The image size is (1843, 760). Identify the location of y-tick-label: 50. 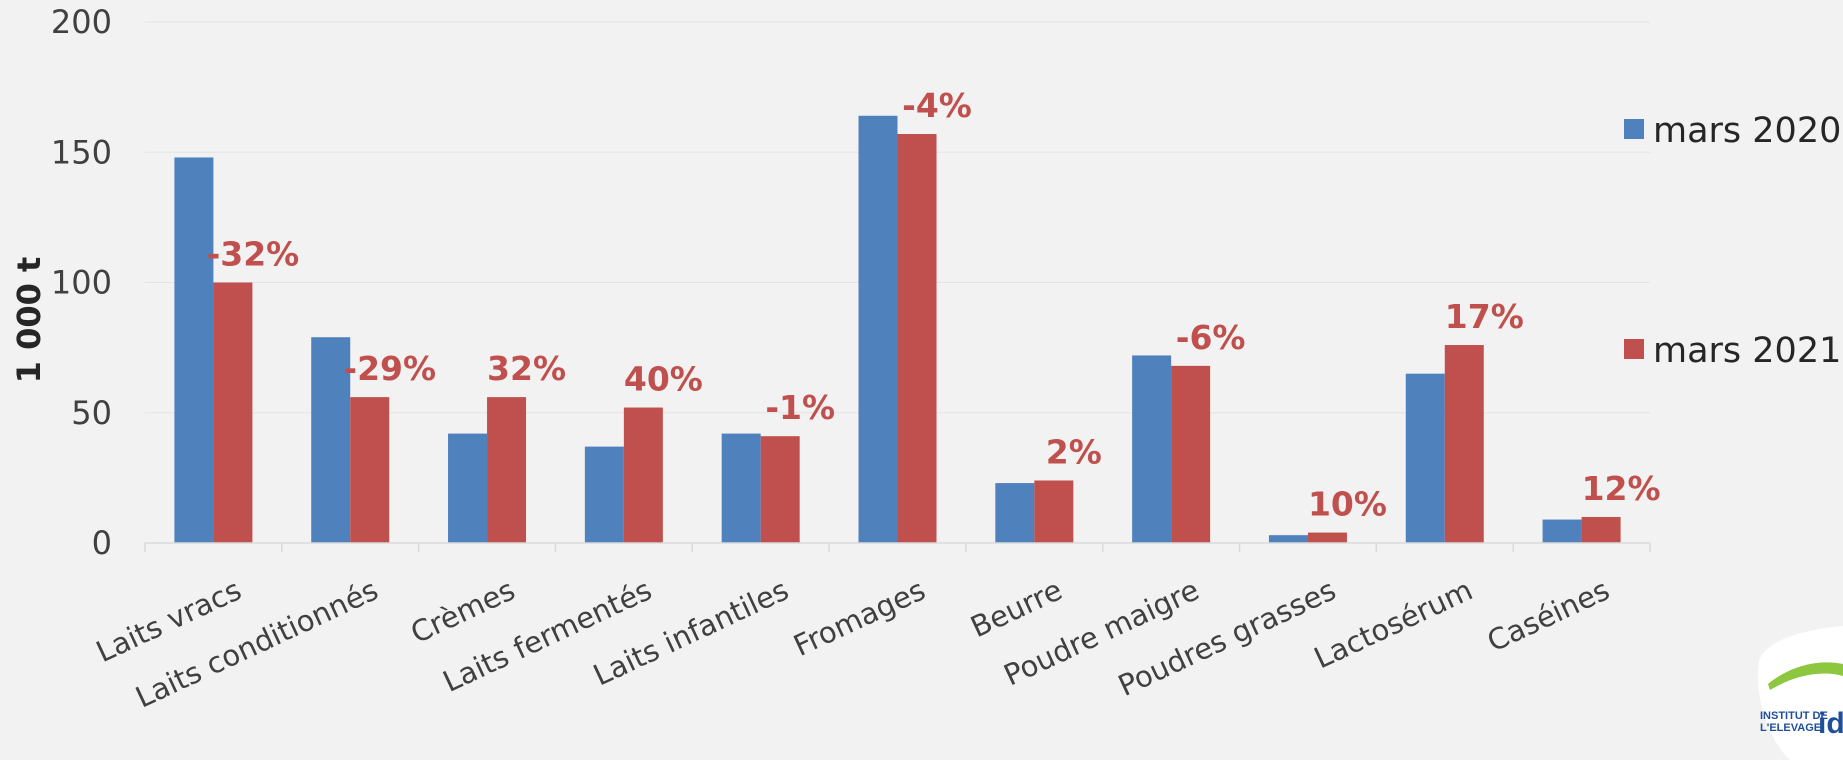
(91, 413).